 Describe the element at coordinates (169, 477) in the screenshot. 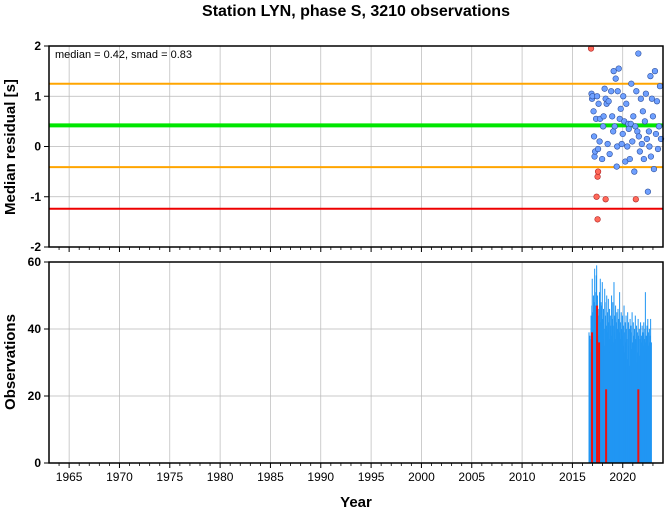

I see `x-tick-label: 1975` at that location.